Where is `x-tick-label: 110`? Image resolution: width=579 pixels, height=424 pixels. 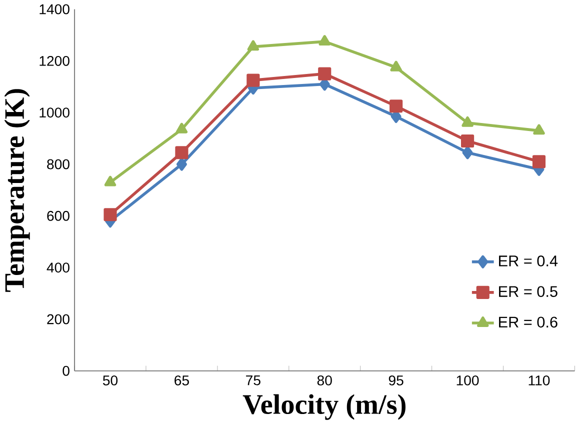 x-tick-label: 110 is located at coordinates (539, 380).